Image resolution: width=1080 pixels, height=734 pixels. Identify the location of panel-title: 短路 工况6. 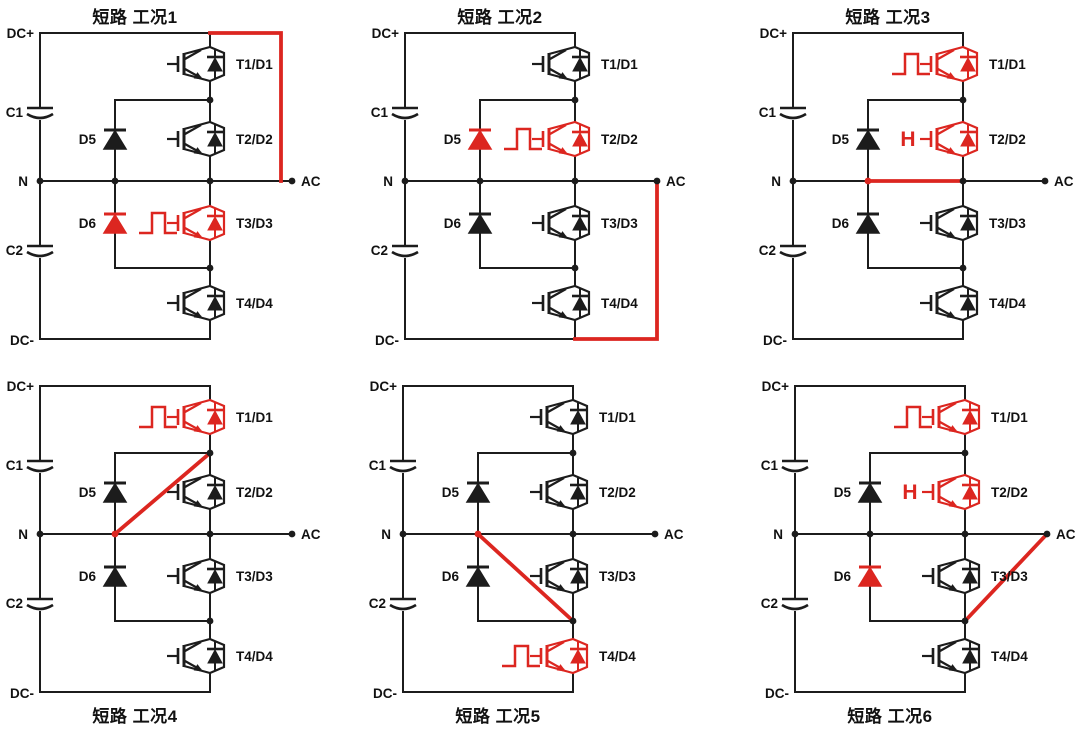
(890, 716).